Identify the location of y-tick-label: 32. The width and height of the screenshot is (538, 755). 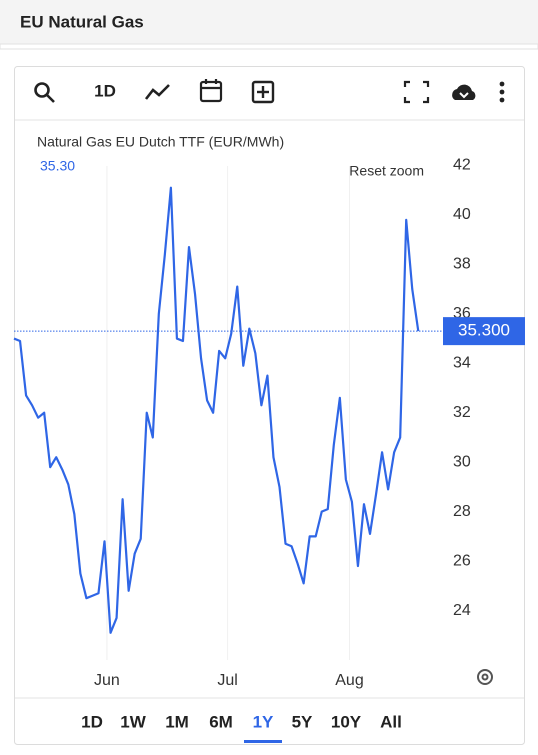
(462, 412).